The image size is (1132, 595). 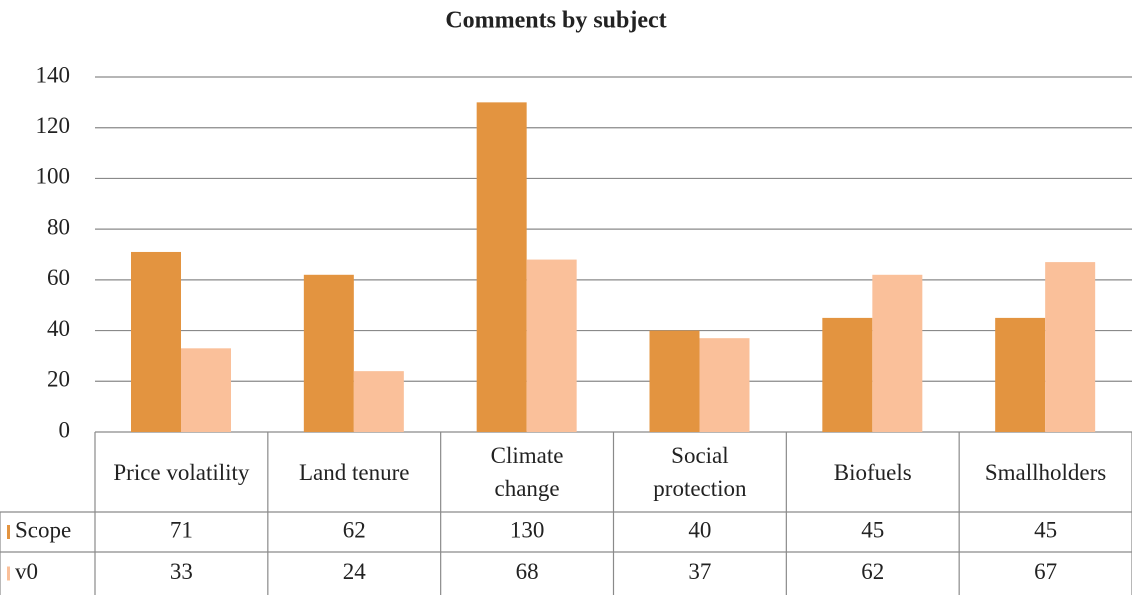 I want to click on y-tick-label: 60, so click(x=58, y=277).